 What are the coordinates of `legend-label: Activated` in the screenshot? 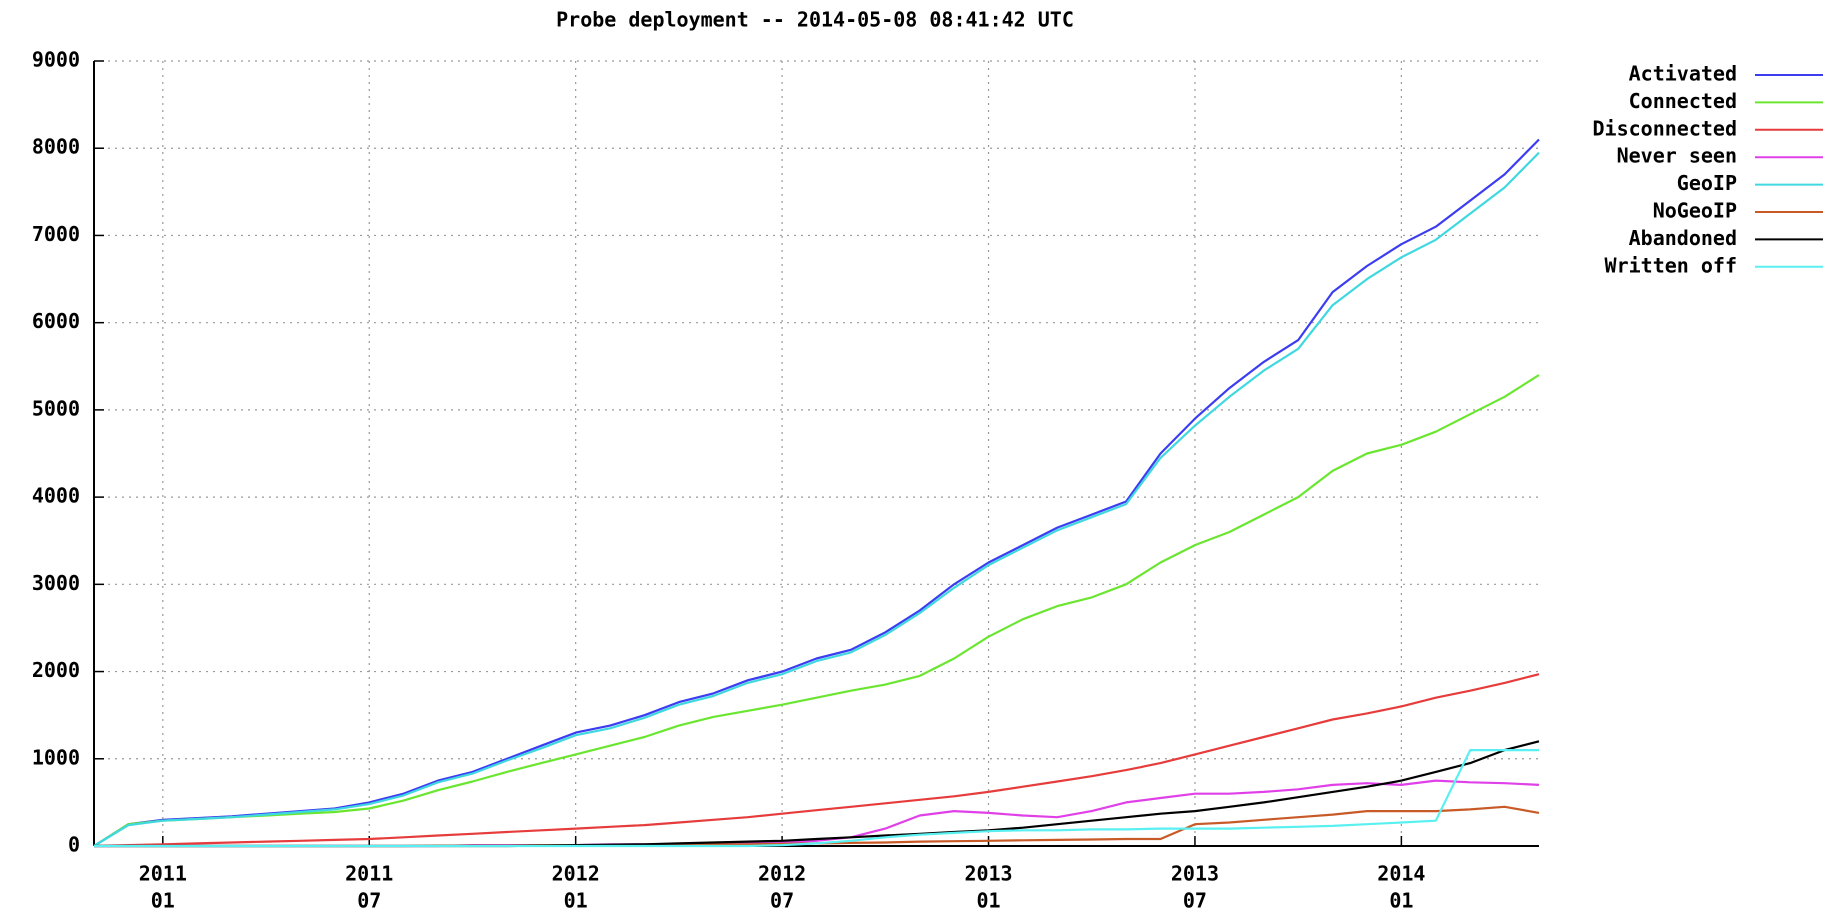 It's located at (1683, 74).